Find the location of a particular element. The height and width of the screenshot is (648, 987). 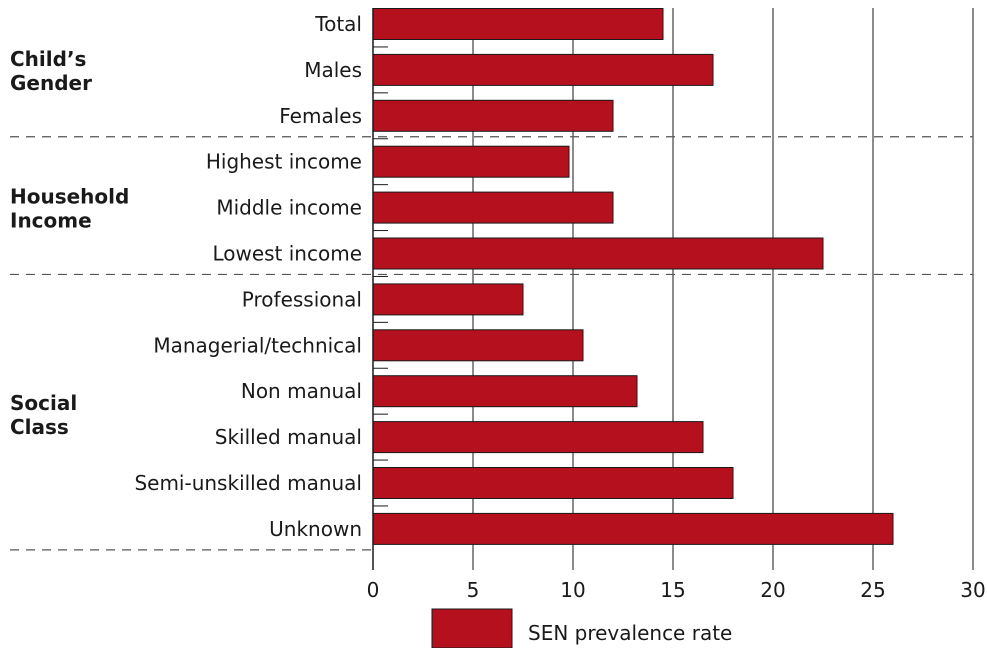

x-tick-label: 30 is located at coordinates (972, 590).